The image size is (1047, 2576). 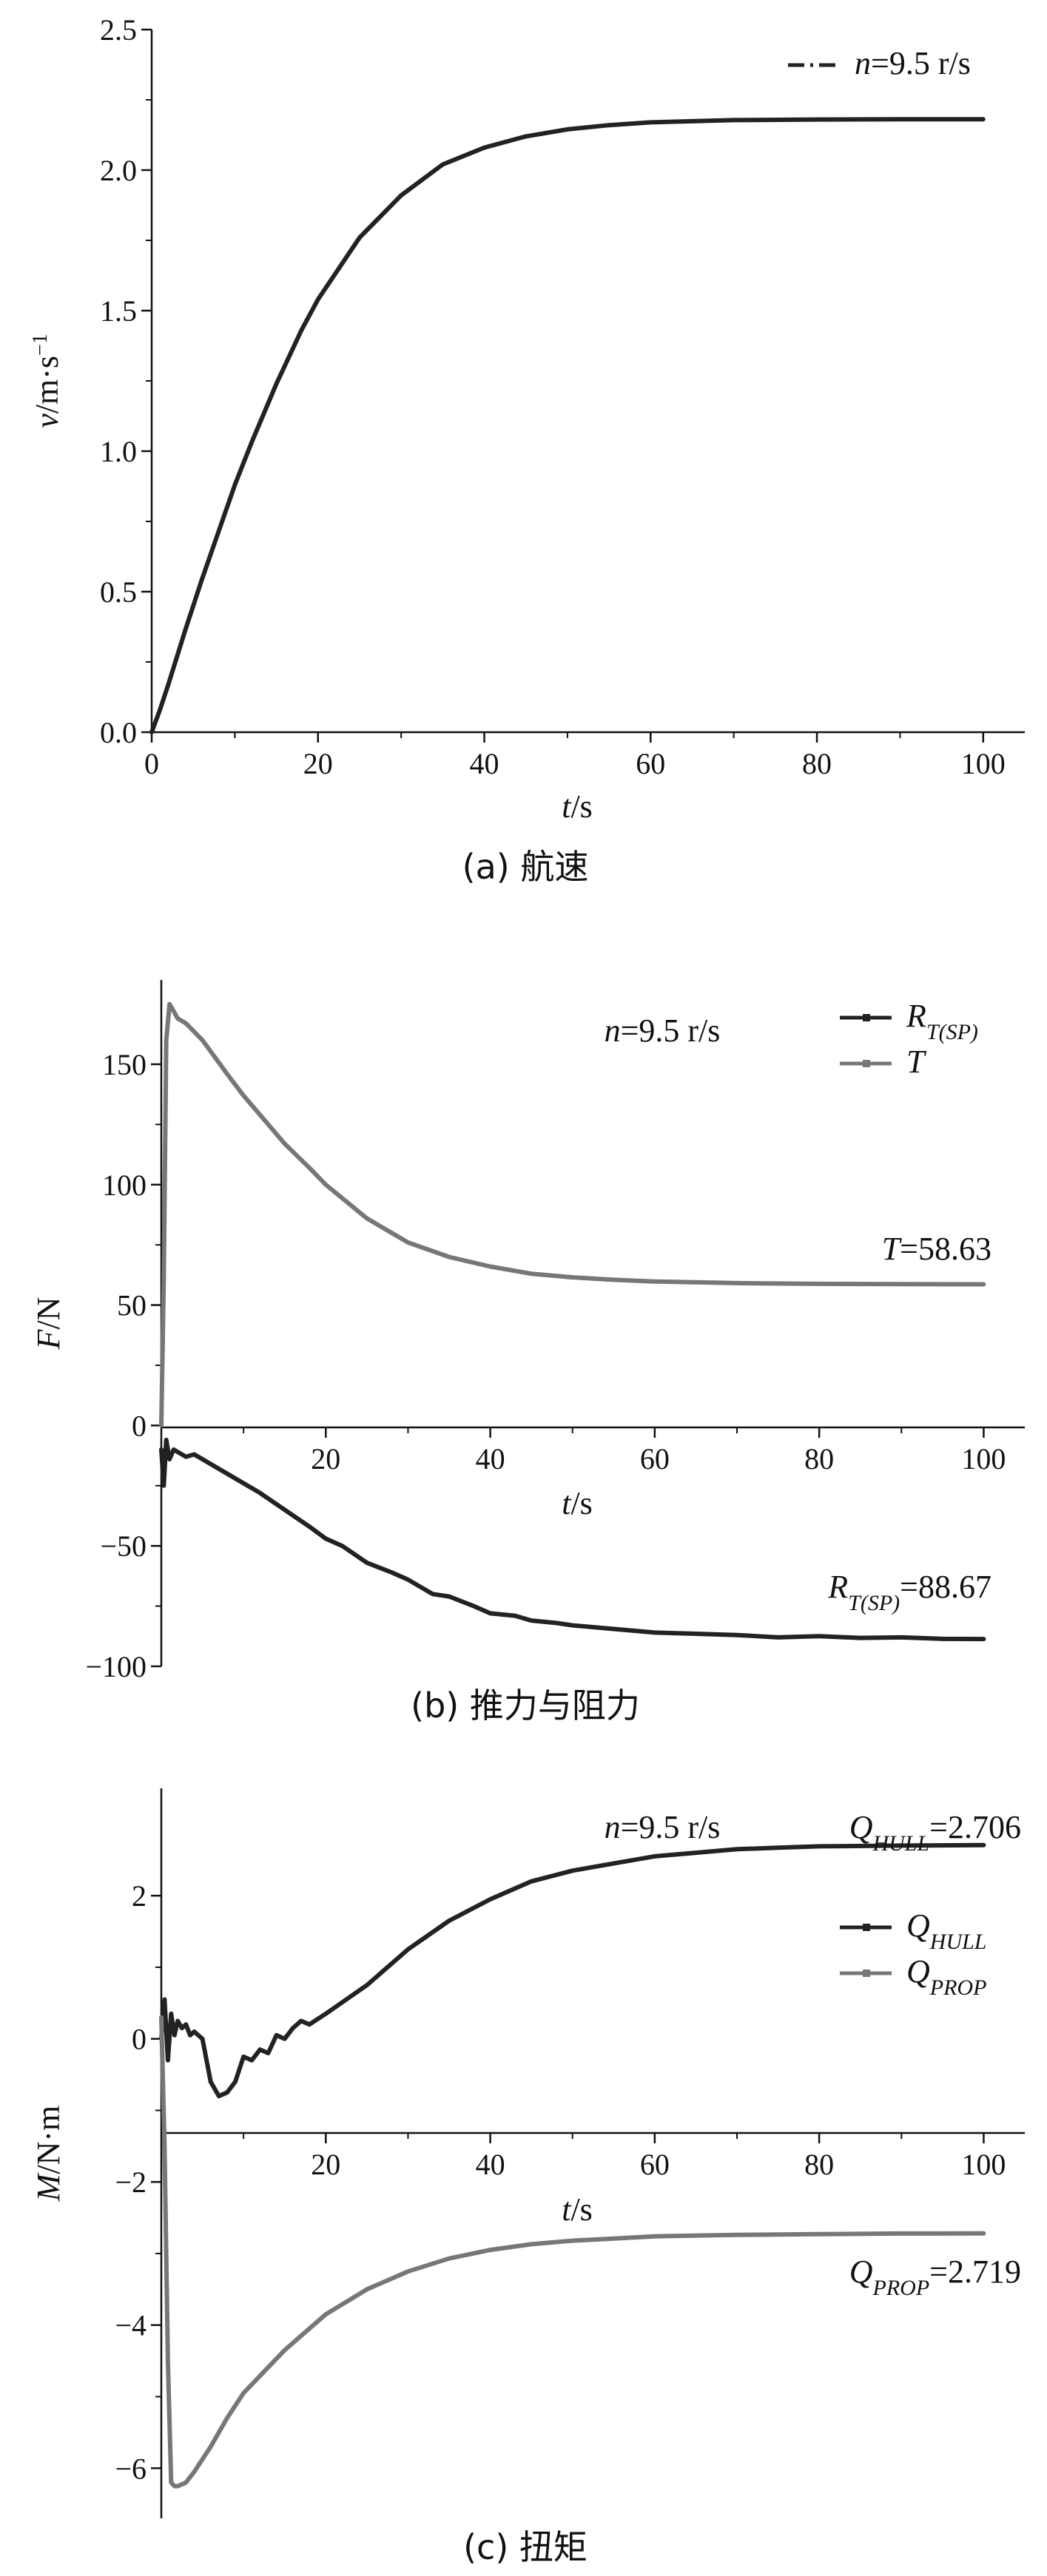 I want to click on legend-label: QPROP, so click(x=946, y=1976).